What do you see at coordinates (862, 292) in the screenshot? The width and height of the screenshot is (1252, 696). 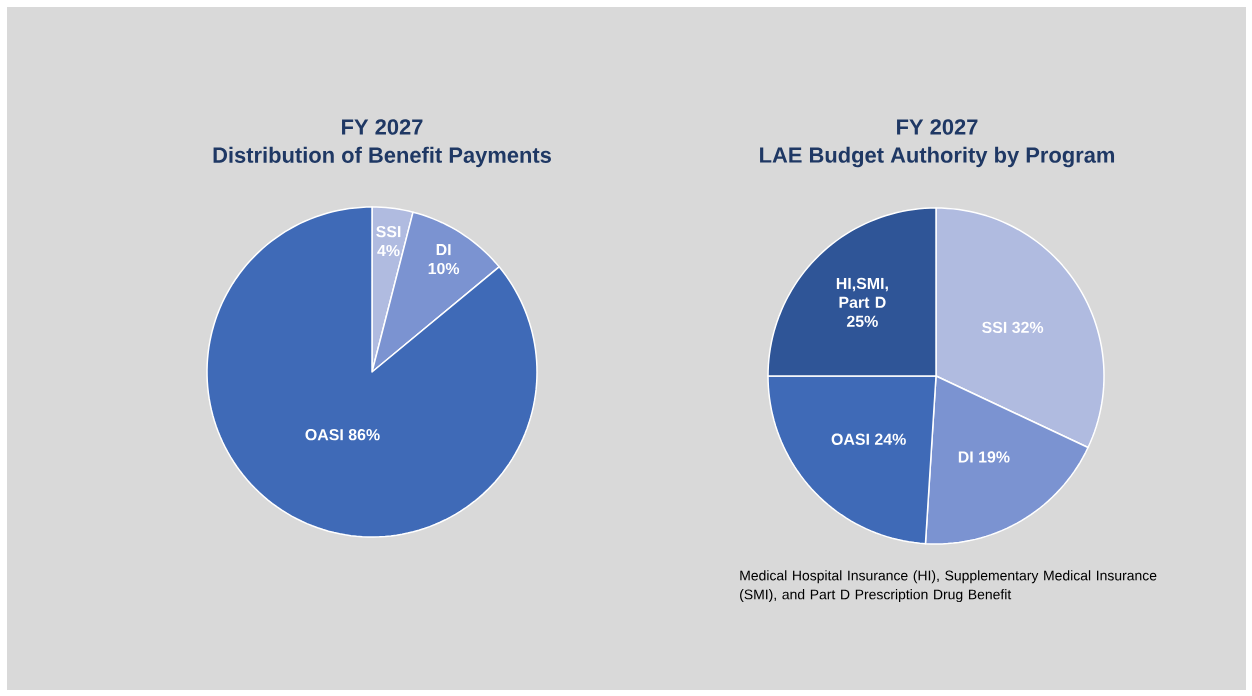 I see `slice-label: HI,SMI, Part D` at bounding box center [862, 292].